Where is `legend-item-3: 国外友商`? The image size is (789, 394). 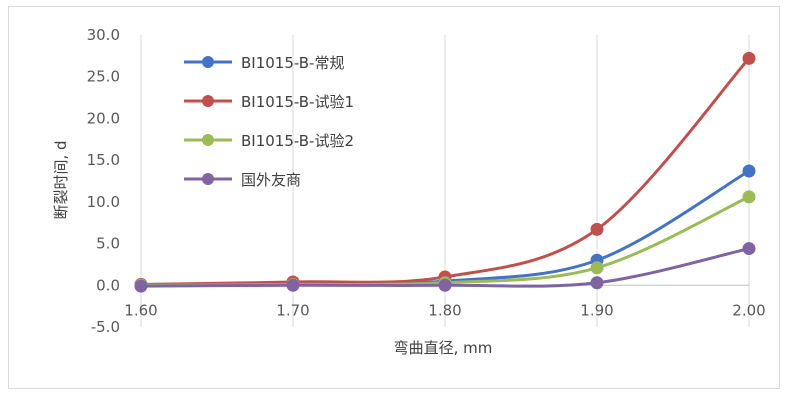
legend-item-3: 国外友商 is located at coordinates (242, 180).